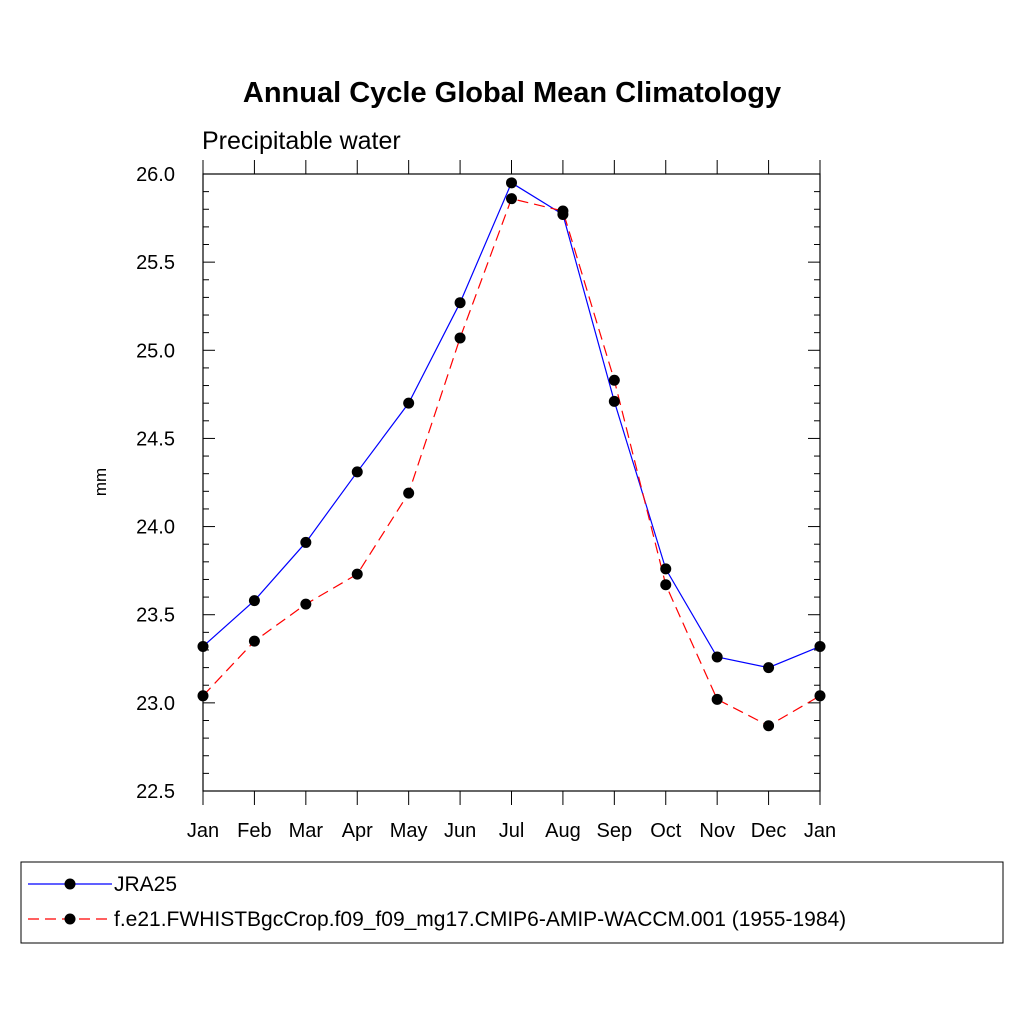 The height and width of the screenshot is (1024, 1024). Describe the element at coordinates (460, 831) in the screenshot. I see `x-tick-label: Jun` at that location.